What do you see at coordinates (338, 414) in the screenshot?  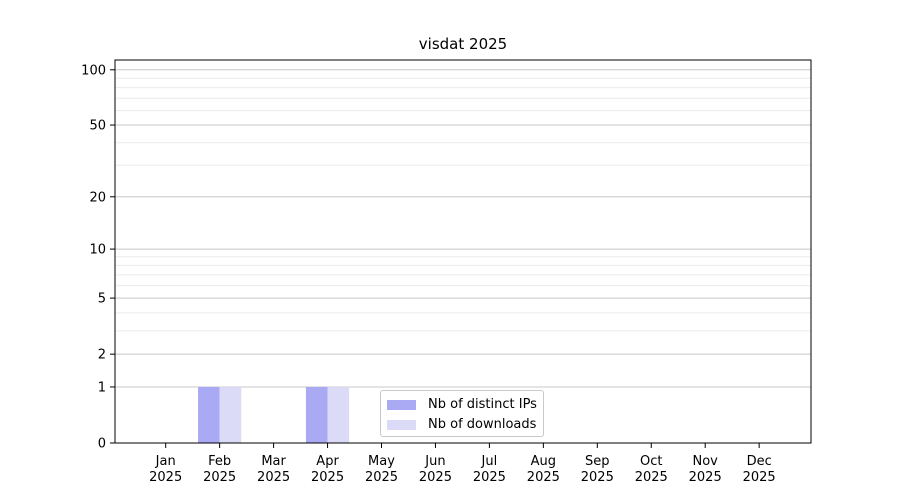 I see `bar-apr-downloads` at bounding box center [338, 414].